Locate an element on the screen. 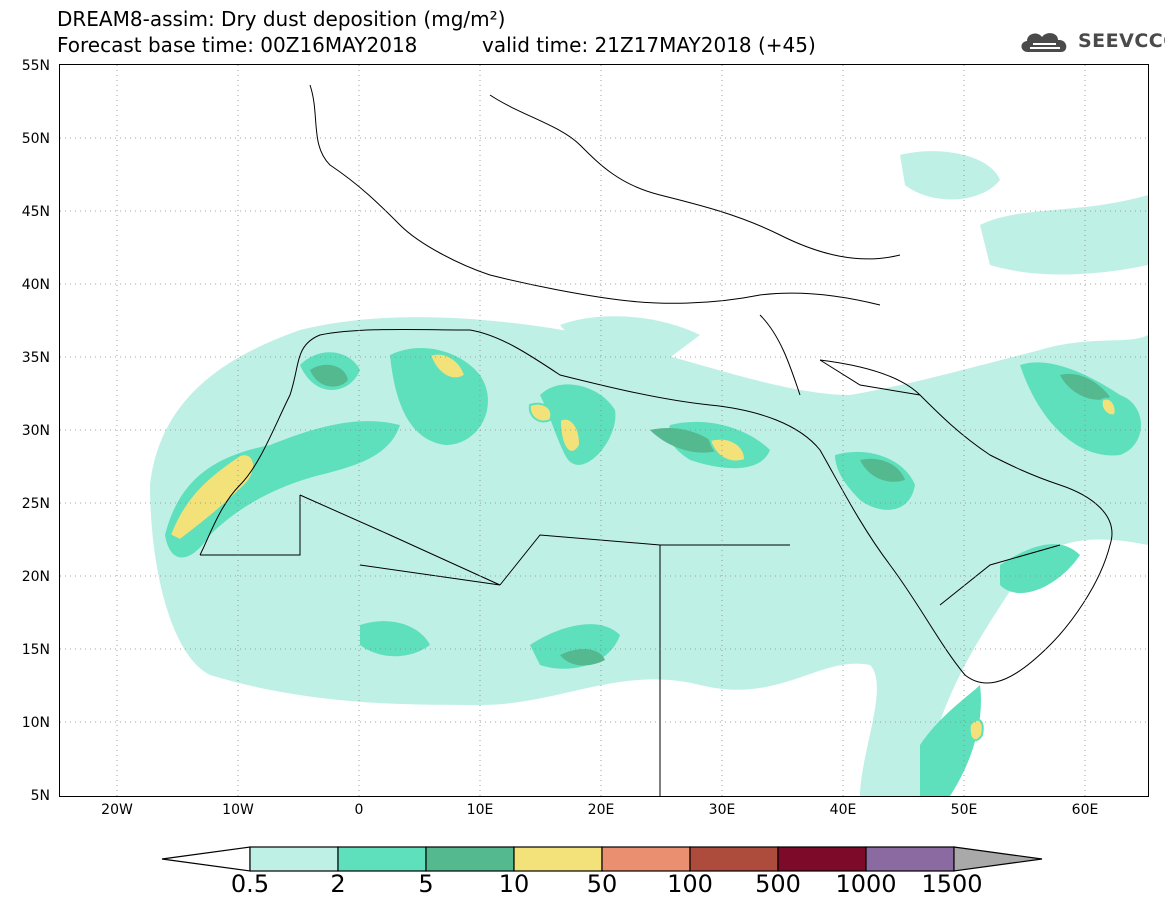 The width and height of the screenshot is (1165, 907). cloud-logo-icon is located at coordinates (1044, 42).